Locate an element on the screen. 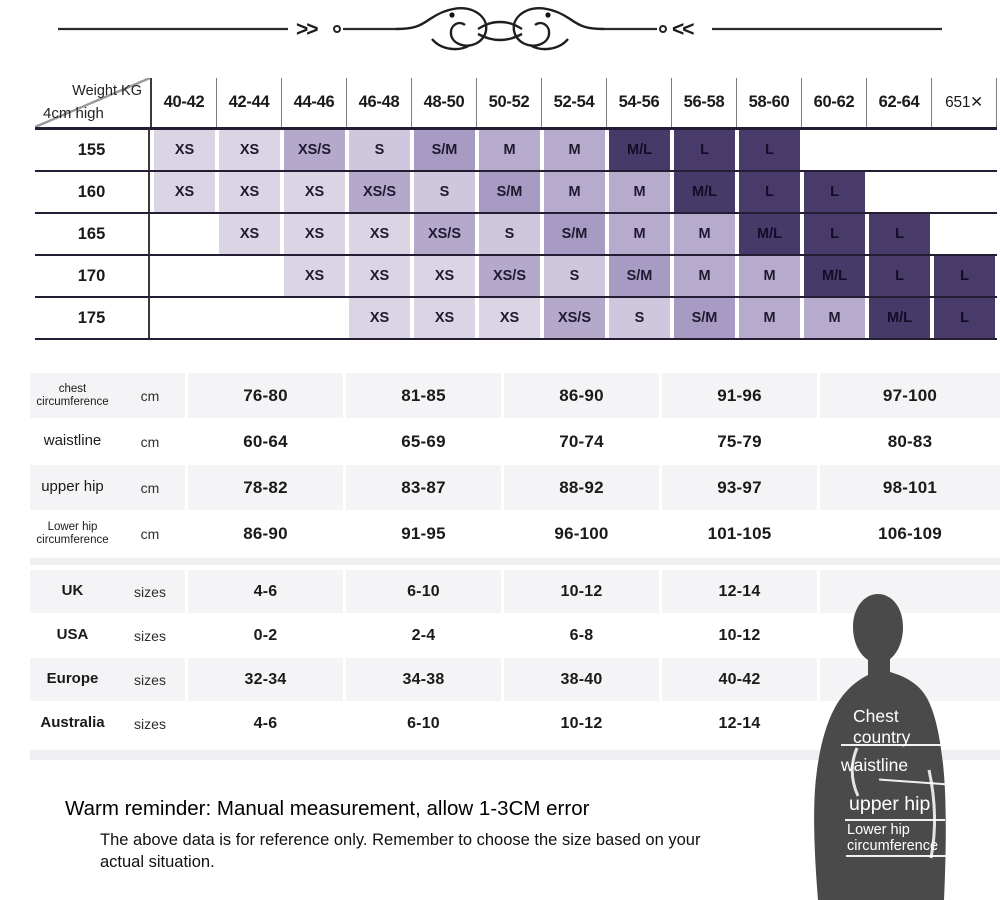 The height and width of the screenshot is (900, 1000). table-row: USA sizes 0-2 2-4 6-8 10-12 is located at coordinates (515, 635).